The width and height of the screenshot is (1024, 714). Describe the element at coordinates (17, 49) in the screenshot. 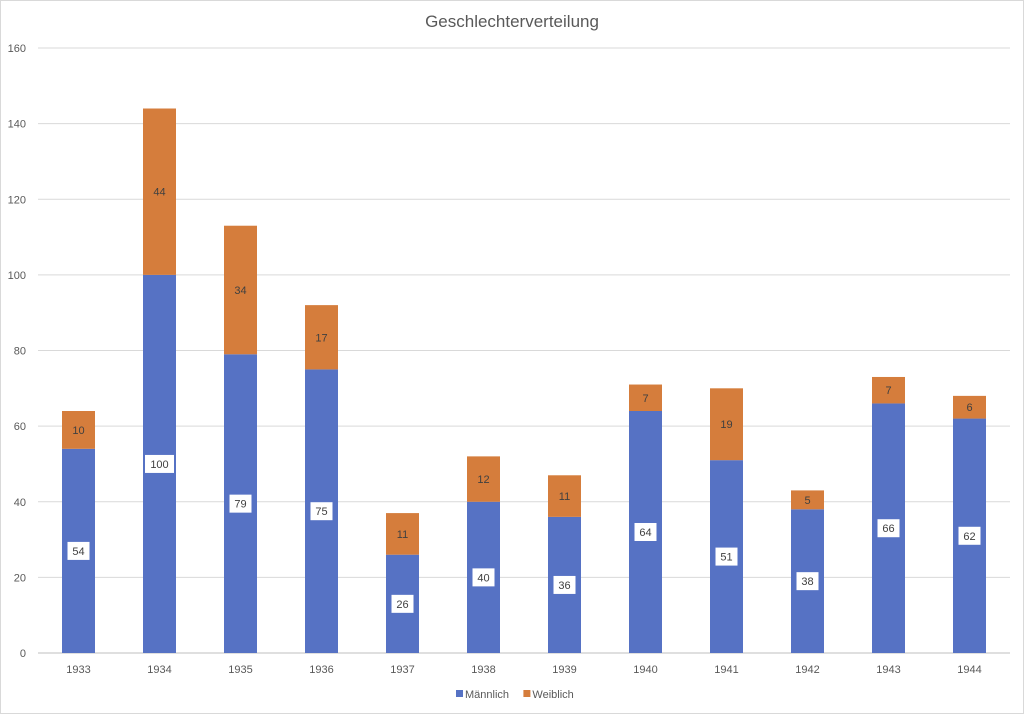

I see `y-tick-label: 160` at that location.